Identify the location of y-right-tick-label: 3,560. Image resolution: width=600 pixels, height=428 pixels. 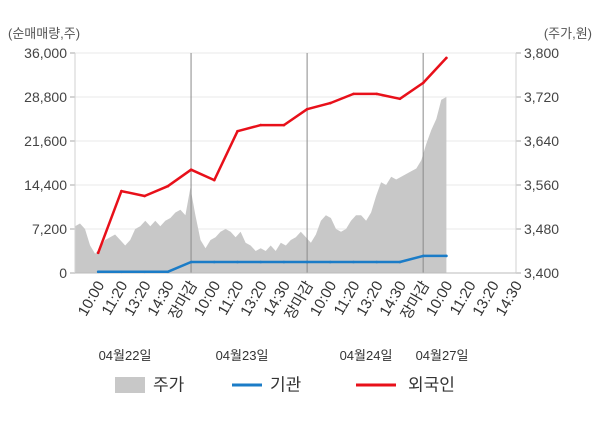
(541, 185).